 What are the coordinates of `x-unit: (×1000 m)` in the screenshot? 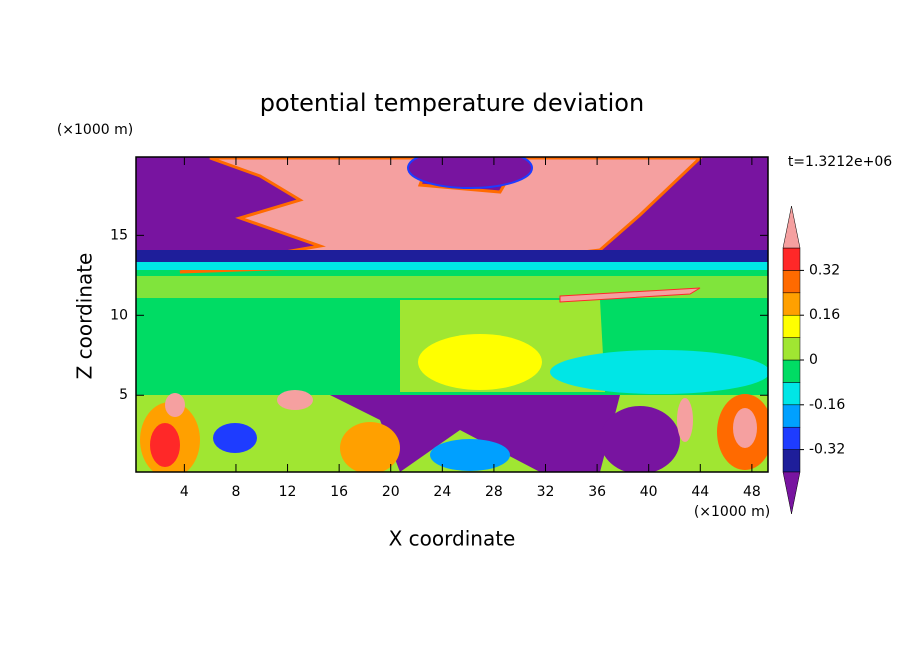 It's located at (732, 512).